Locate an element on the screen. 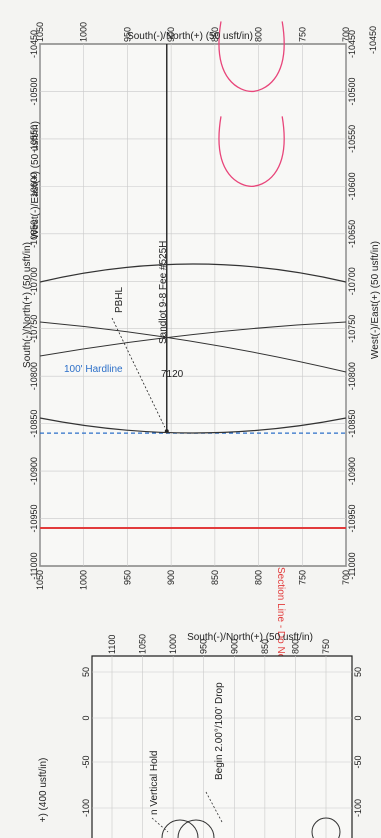 The width and height of the screenshot is (381, 838). tick-label-top: 850 is located at coordinates (215, 34).